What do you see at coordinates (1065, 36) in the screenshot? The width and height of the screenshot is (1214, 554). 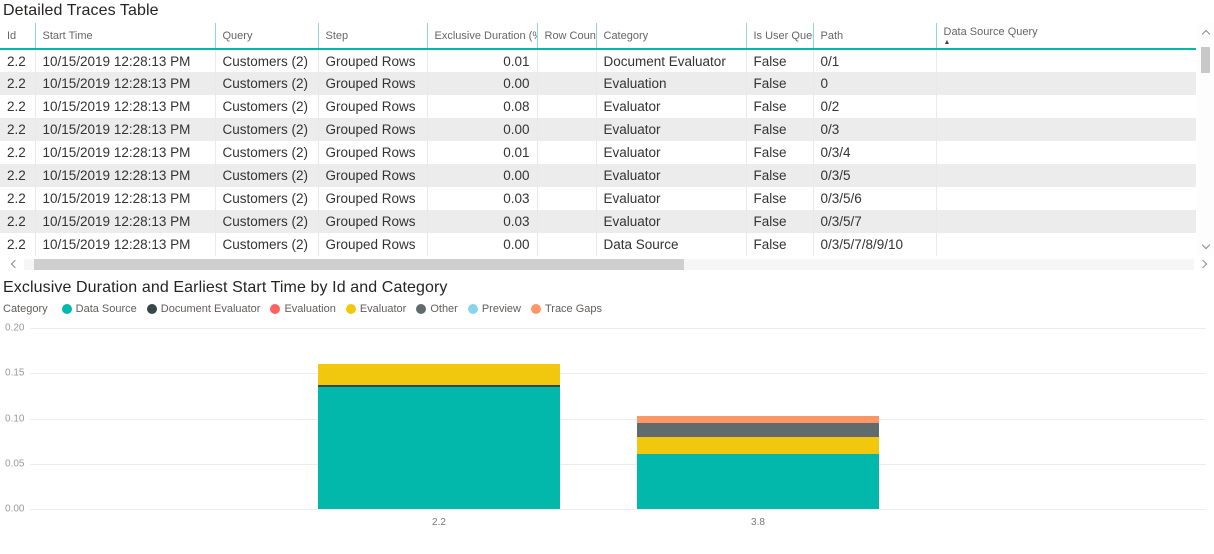 I see `column-header-data-source-query: Data Source Query ▲` at bounding box center [1065, 36].